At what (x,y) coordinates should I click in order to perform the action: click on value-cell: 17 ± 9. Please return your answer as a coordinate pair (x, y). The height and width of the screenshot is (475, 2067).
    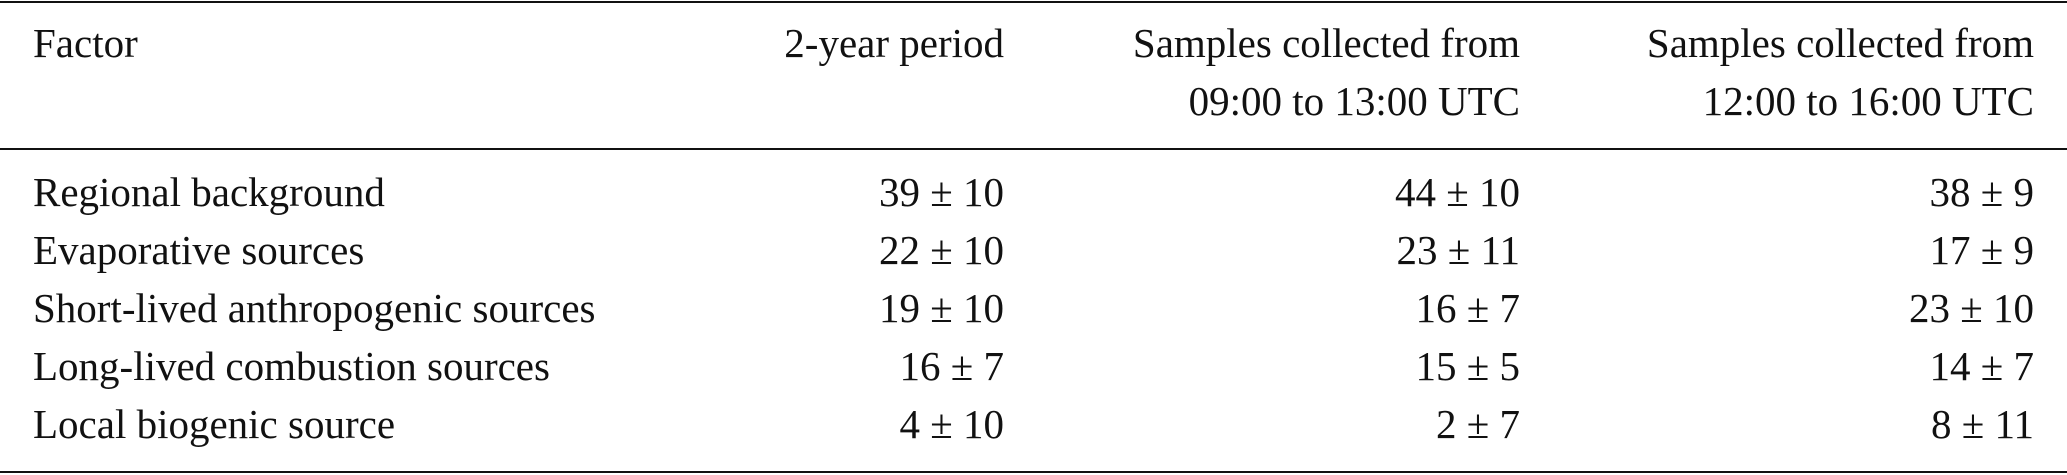
    Looking at the image, I should click on (1981, 250).